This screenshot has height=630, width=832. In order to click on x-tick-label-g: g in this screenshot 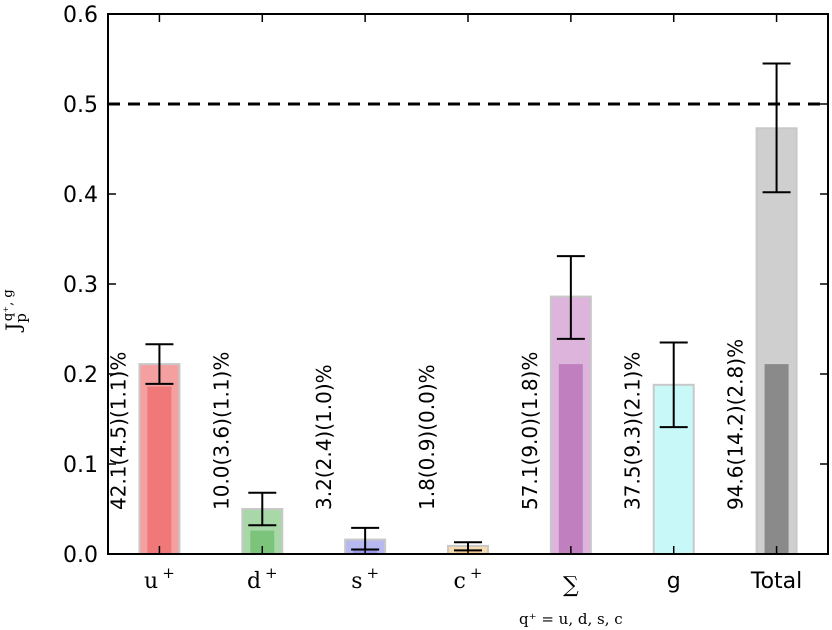, I will do `click(674, 581)`.